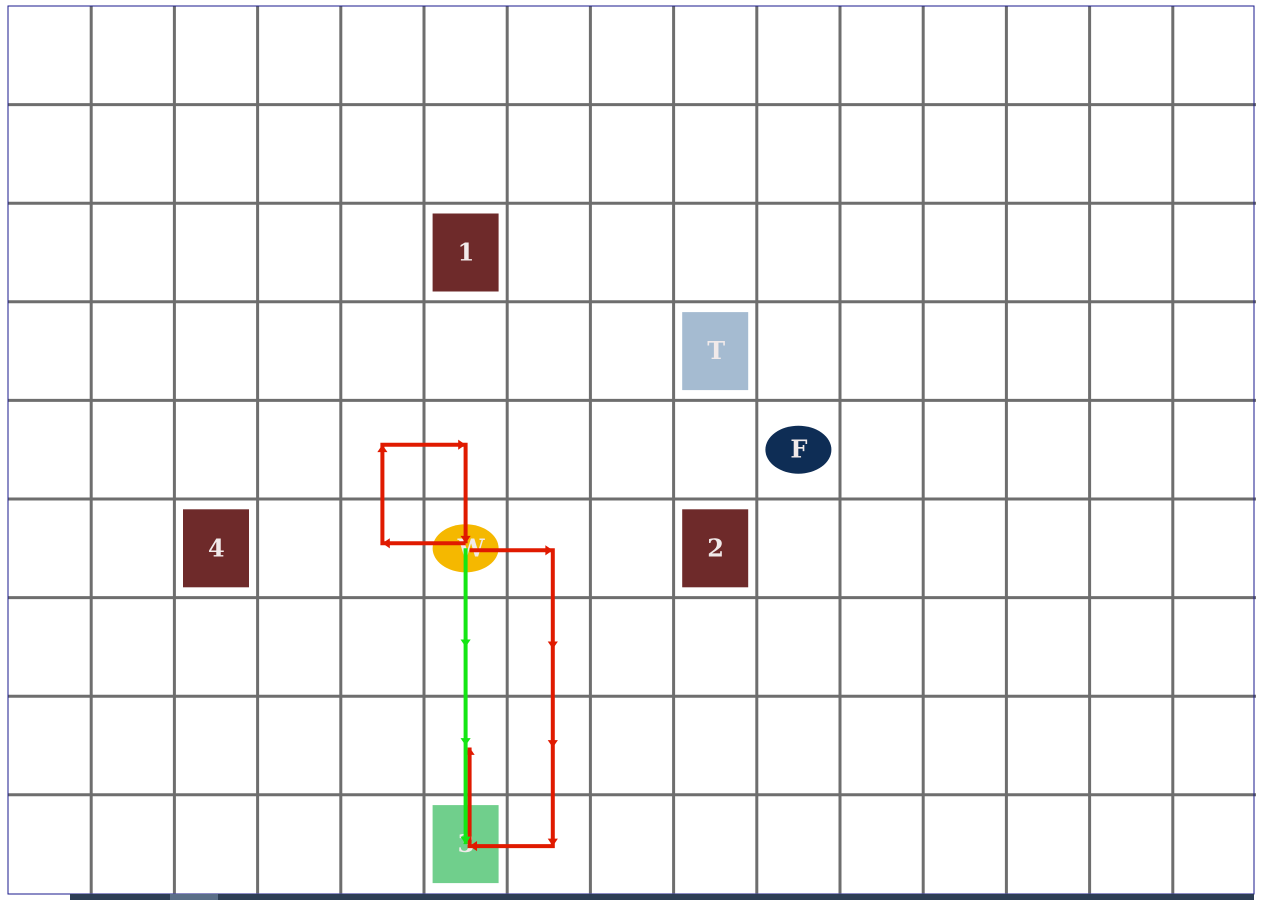 The width and height of the screenshot is (1262, 900). I want to click on obstacle-4-tile, so click(216, 548).